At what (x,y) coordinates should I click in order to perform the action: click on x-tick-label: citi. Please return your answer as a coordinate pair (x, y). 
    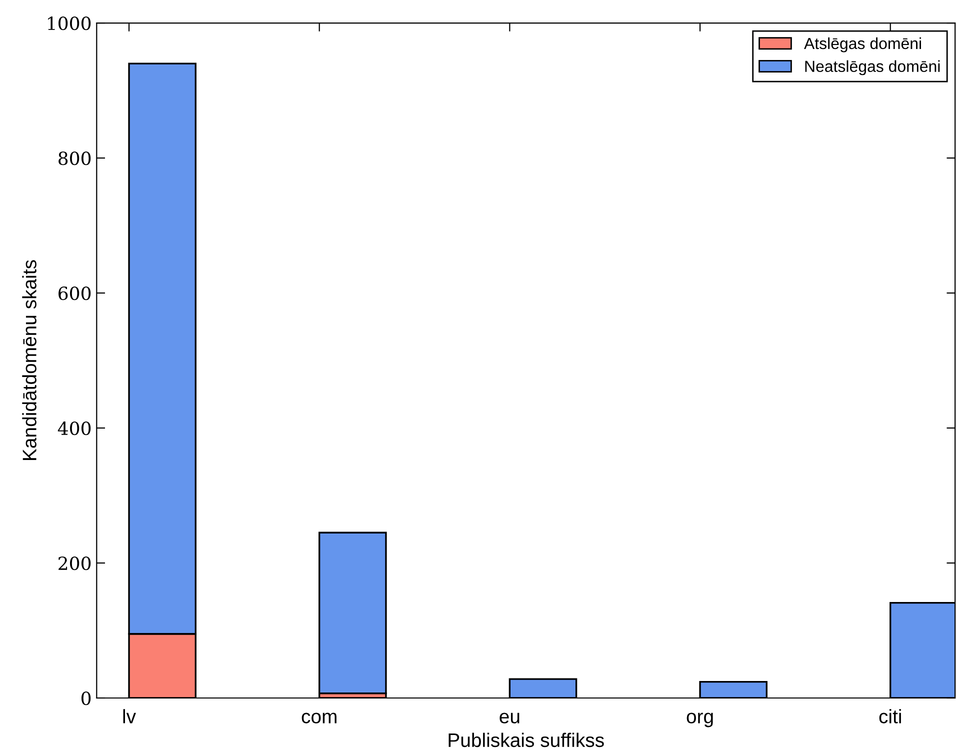
    Looking at the image, I should click on (890, 716).